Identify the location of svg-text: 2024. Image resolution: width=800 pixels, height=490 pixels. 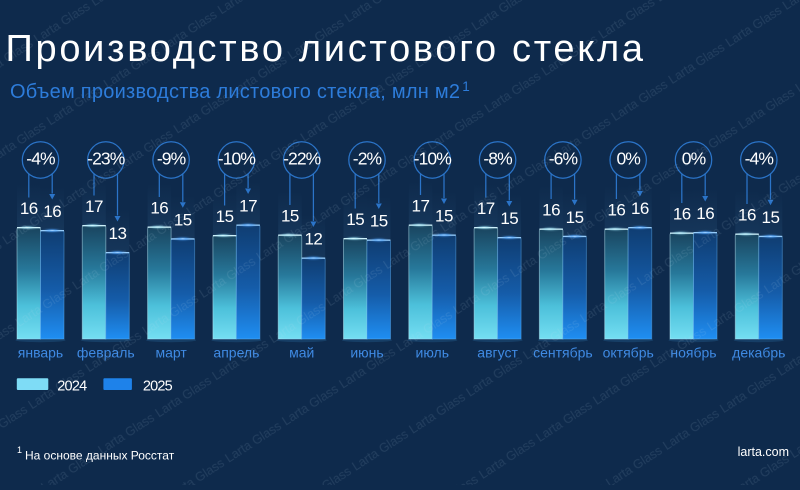
(72, 386).